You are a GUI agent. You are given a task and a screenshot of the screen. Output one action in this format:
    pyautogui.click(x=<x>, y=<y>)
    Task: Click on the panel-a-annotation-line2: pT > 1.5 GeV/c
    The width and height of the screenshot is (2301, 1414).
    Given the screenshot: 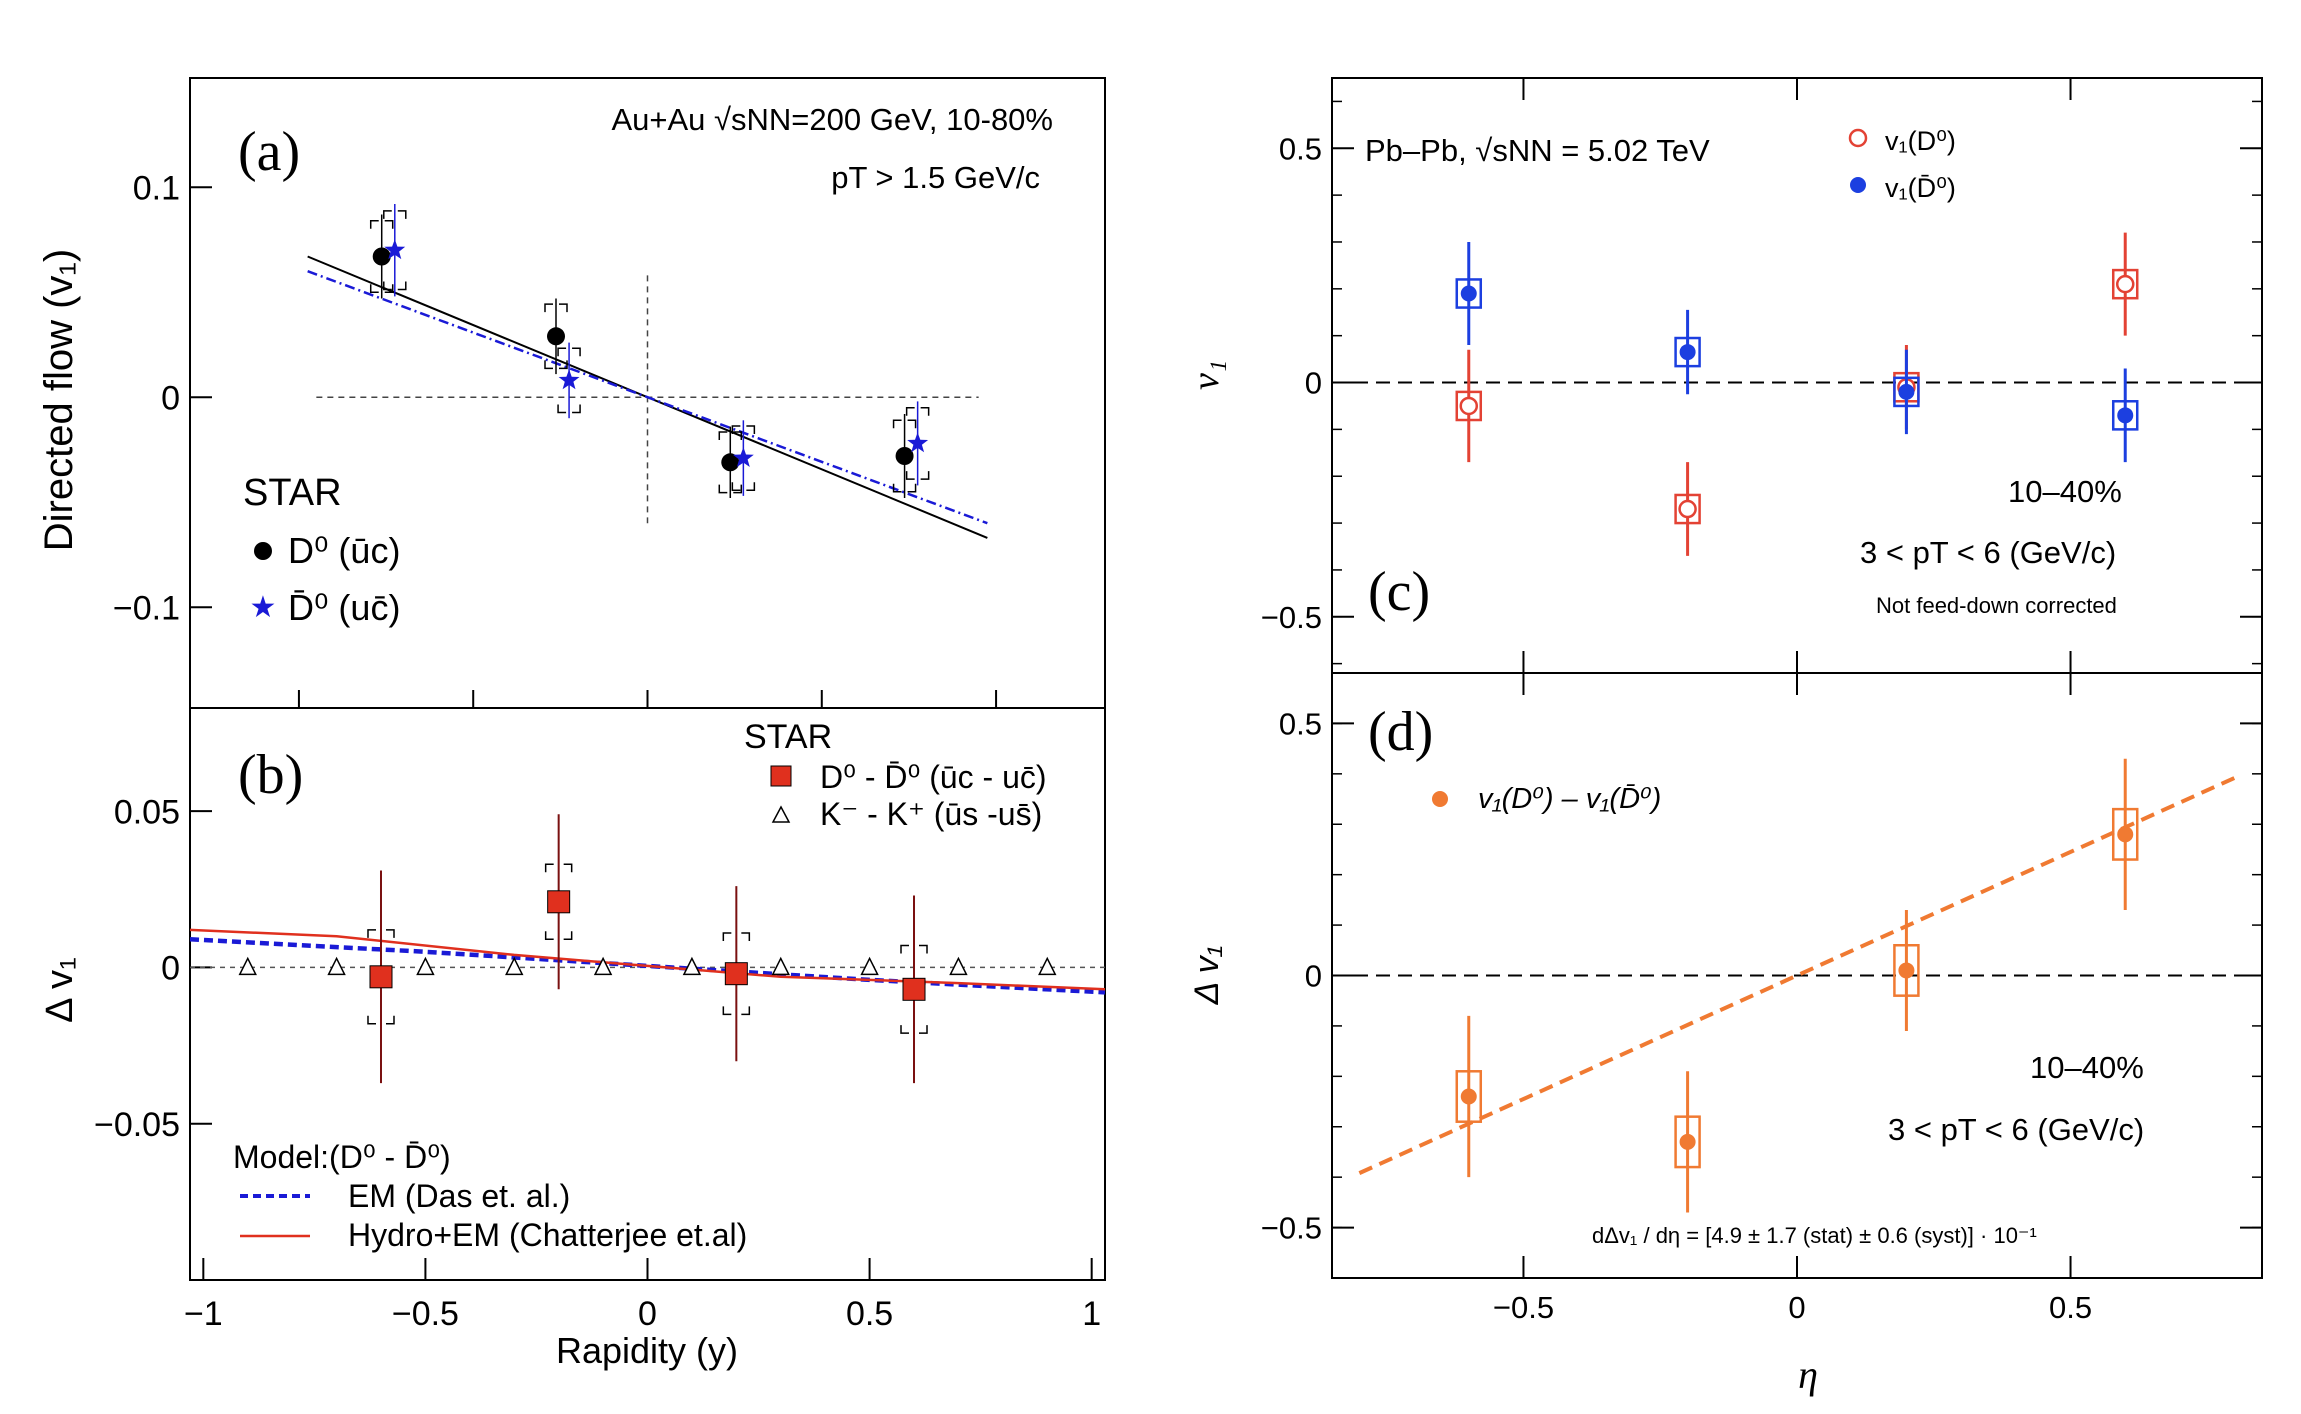 What is the action you would take?
    pyautogui.click(x=935, y=177)
    